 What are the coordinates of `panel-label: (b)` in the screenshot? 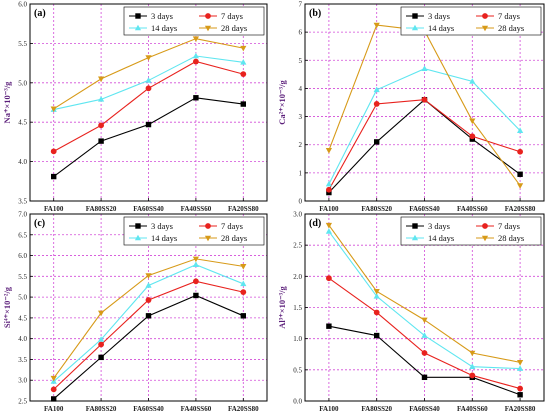 It's located at (315, 13).